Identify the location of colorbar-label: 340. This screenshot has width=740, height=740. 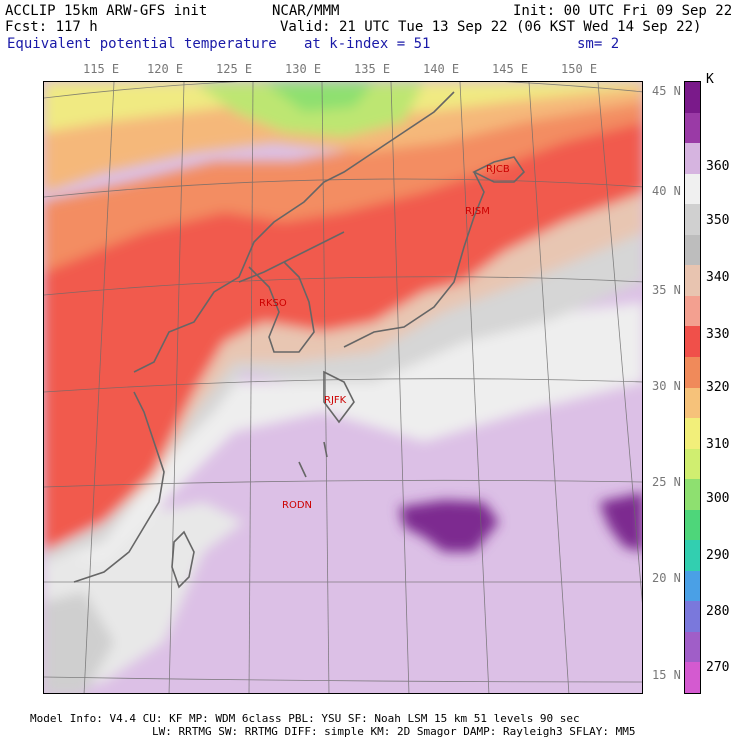
(718, 277).